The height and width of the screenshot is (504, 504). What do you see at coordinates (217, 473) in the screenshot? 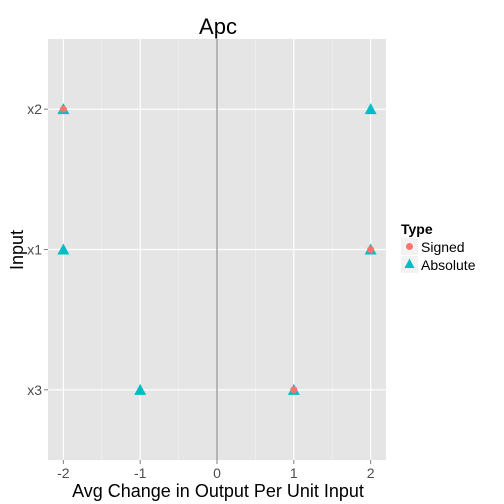
I see `x-tick-label: 0` at bounding box center [217, 473].